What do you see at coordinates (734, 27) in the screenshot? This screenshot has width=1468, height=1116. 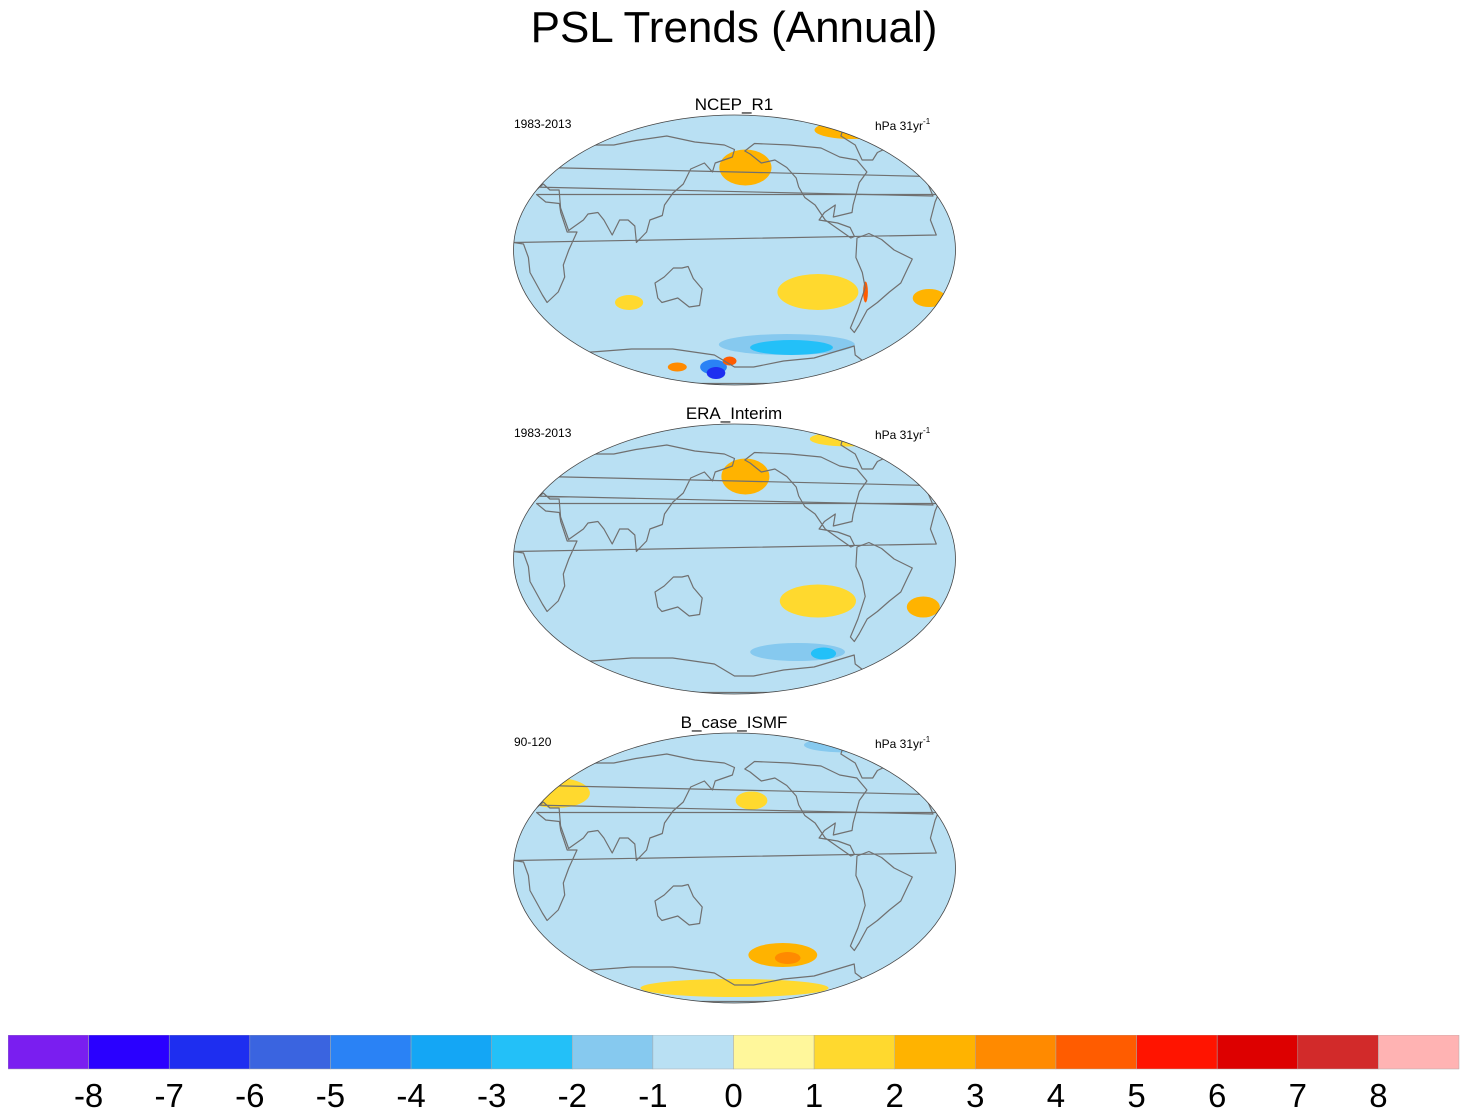 I see `chart-title: PSL Trends (Annual)` at bounding box center [734, 27].